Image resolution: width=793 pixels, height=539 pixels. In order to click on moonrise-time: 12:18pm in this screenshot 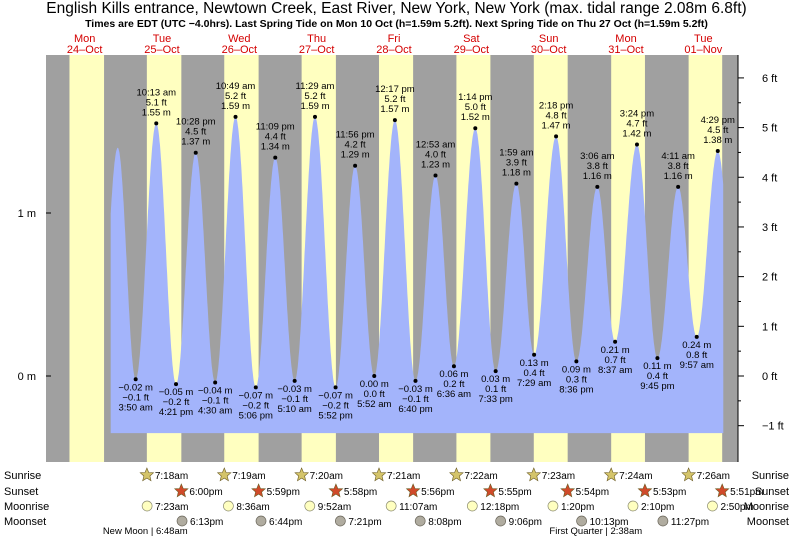, I will do `click(499, 507)`.